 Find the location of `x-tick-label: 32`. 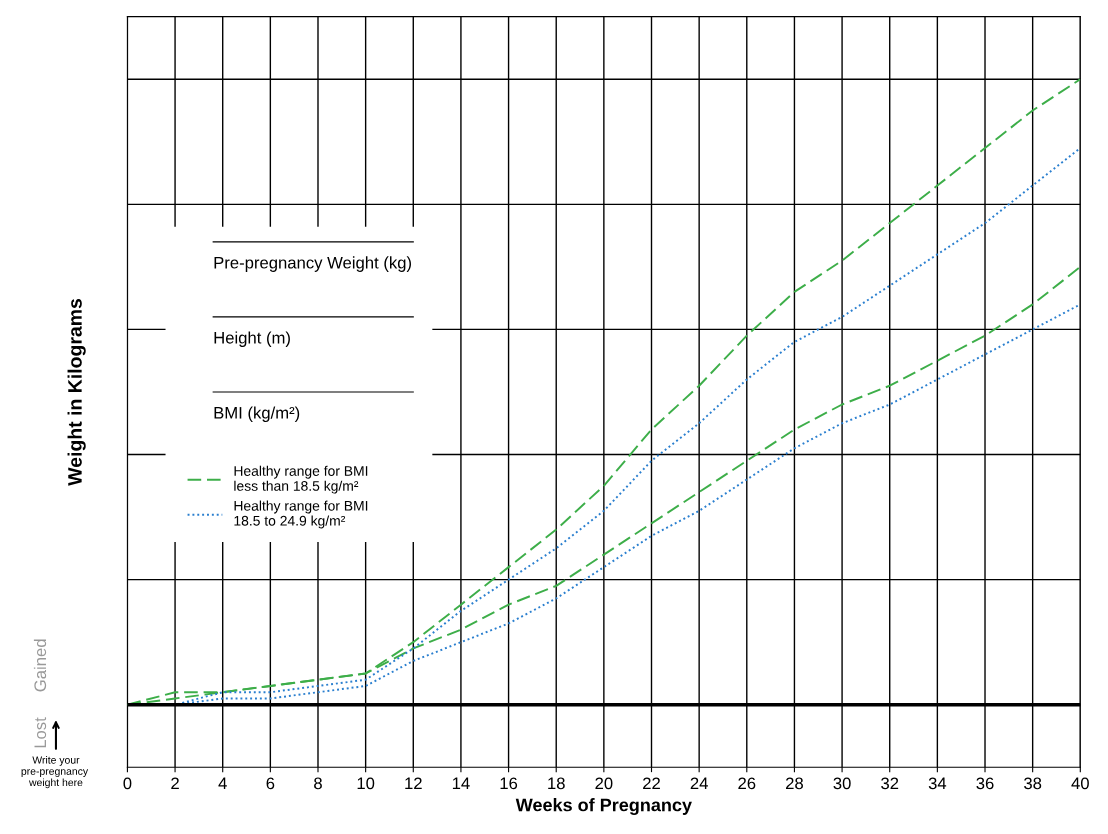

x-tick-label: 32 is located at coordinates (890, 783).